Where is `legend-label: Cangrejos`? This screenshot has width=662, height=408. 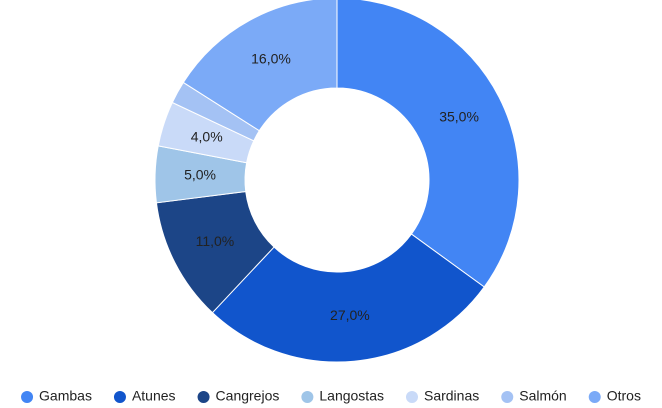
legend-label: Cangrejos is located at coordinates (248, 396).